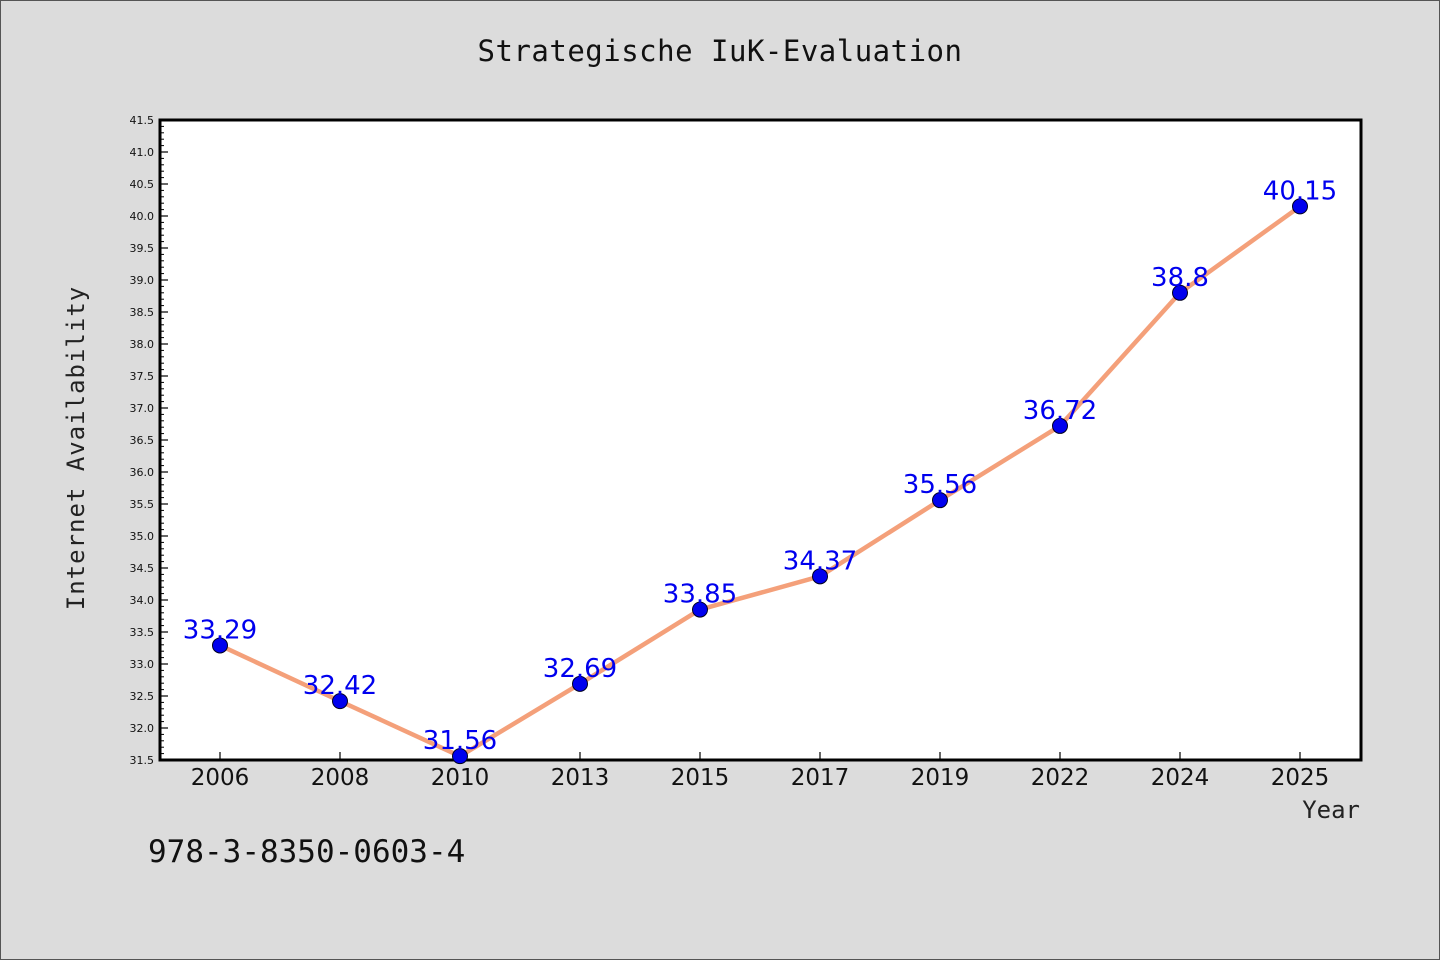  Describe the element at coordinates (220, 778) in the screenshot. I see `x-tick-label: 2006` at that location.